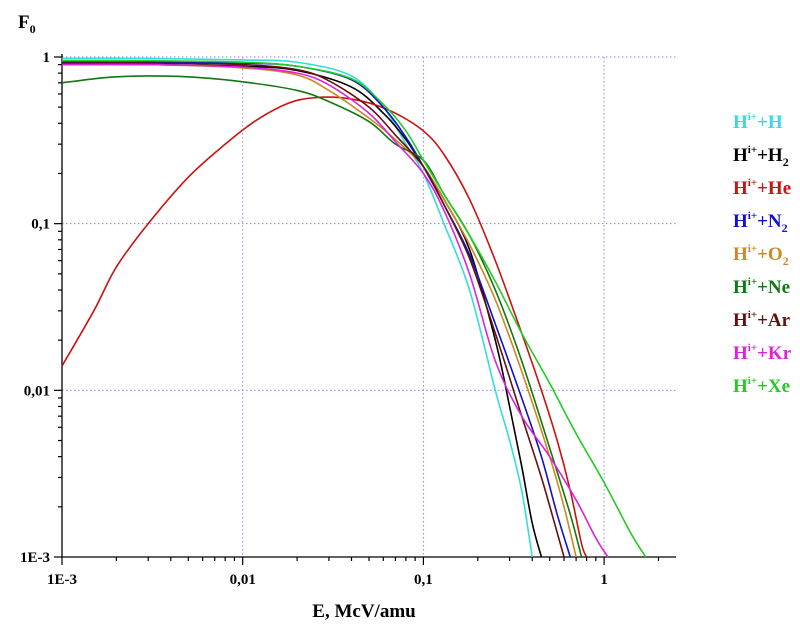 The height and width of the screenshot is (630, 800). I want to click on legend-entry-H: Hi++H, so click(758, 122).